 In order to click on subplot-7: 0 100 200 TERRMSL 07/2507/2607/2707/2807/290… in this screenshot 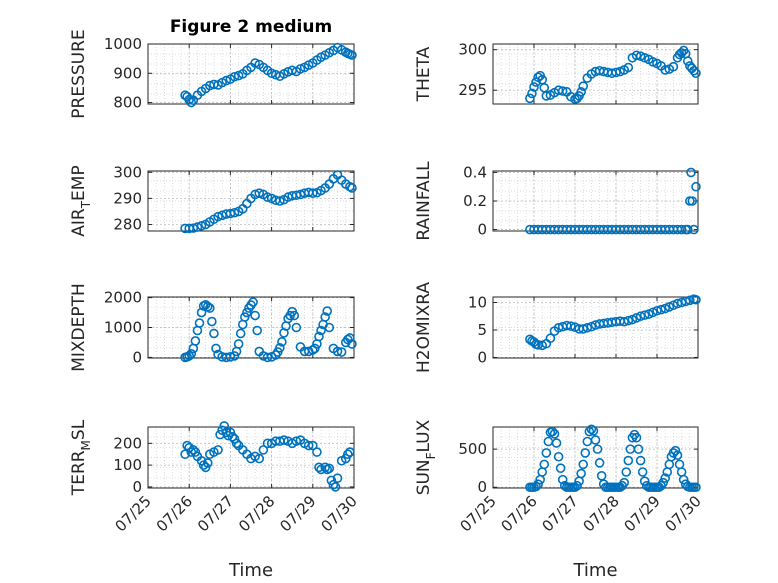, I will do `click(215, 500)`.